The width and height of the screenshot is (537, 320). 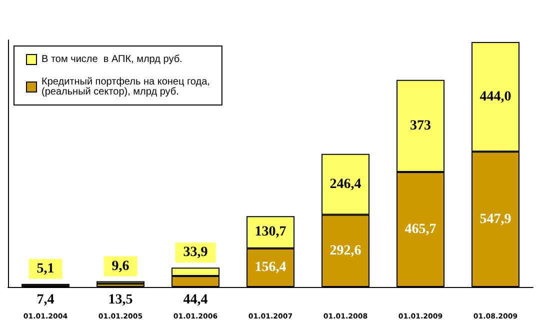 I want to click on legend-label: Кредитный портфель на конец года, (реальный сектор), млрд руб., so click(x=126, y=87).